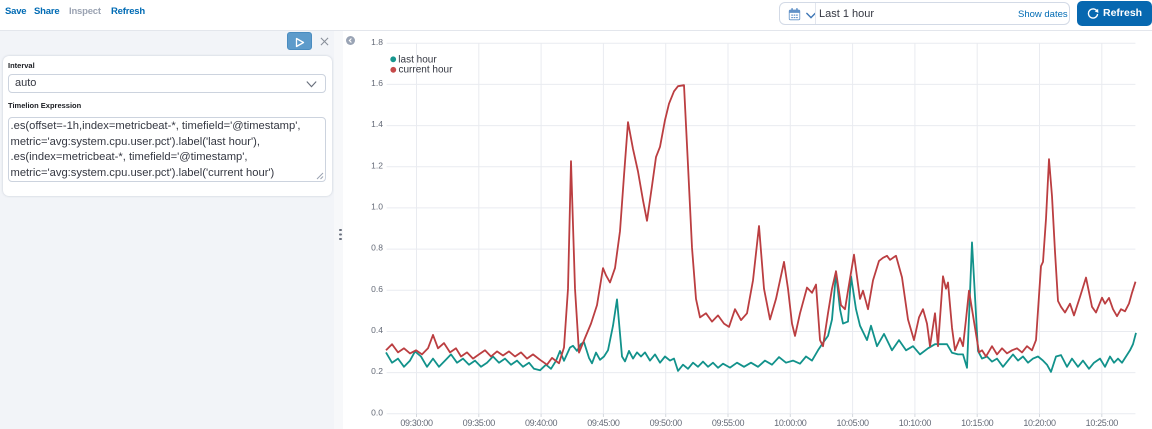 The width and height of the screenshot is (1152, 429). Describe the element at coordinates (417, 59) in the screenshot. I see `svg-text: last hour` at that location.